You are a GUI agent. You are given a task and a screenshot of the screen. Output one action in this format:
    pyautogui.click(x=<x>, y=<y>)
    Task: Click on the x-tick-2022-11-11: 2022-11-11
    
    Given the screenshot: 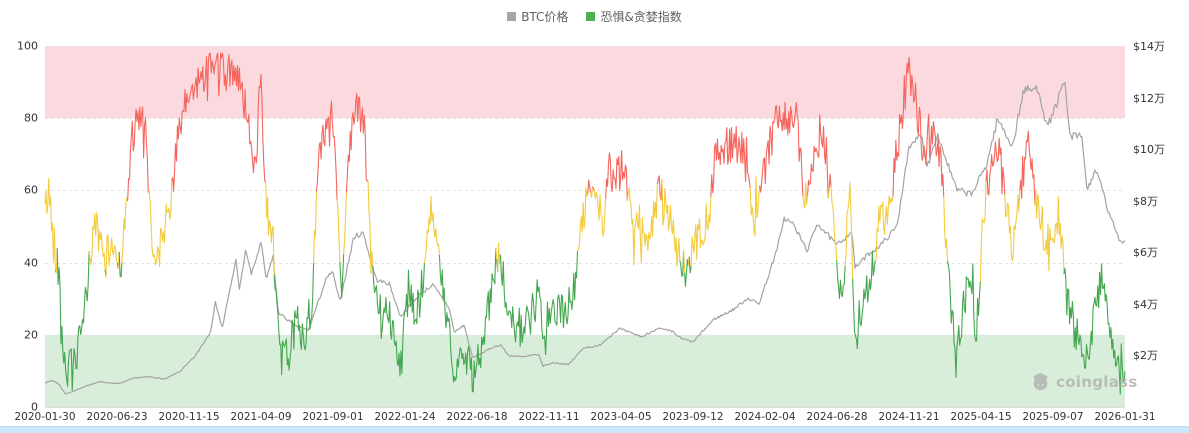 What is the action you would take?
    pyautogui.click(x=549, y=417)
    